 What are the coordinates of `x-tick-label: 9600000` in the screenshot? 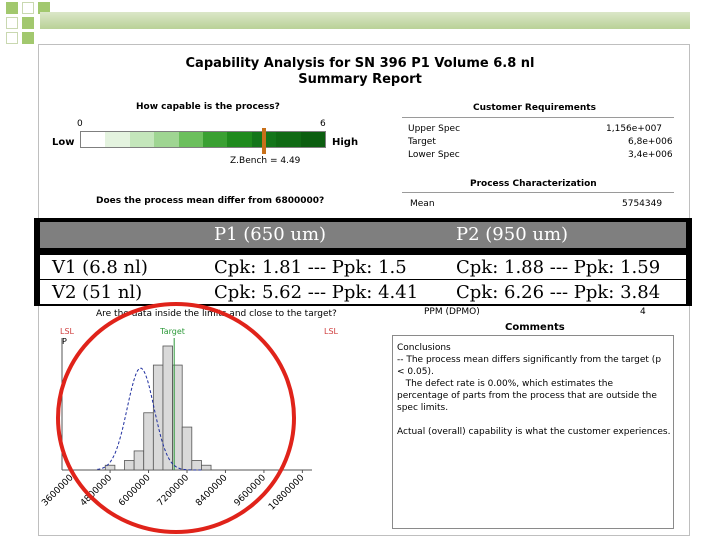 It's located at (251, 491).